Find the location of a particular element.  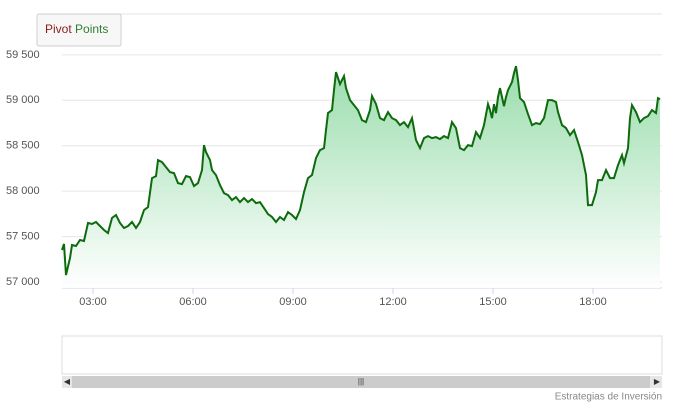

y-tick-label: 59 000 is located at coordinates (23, 100).